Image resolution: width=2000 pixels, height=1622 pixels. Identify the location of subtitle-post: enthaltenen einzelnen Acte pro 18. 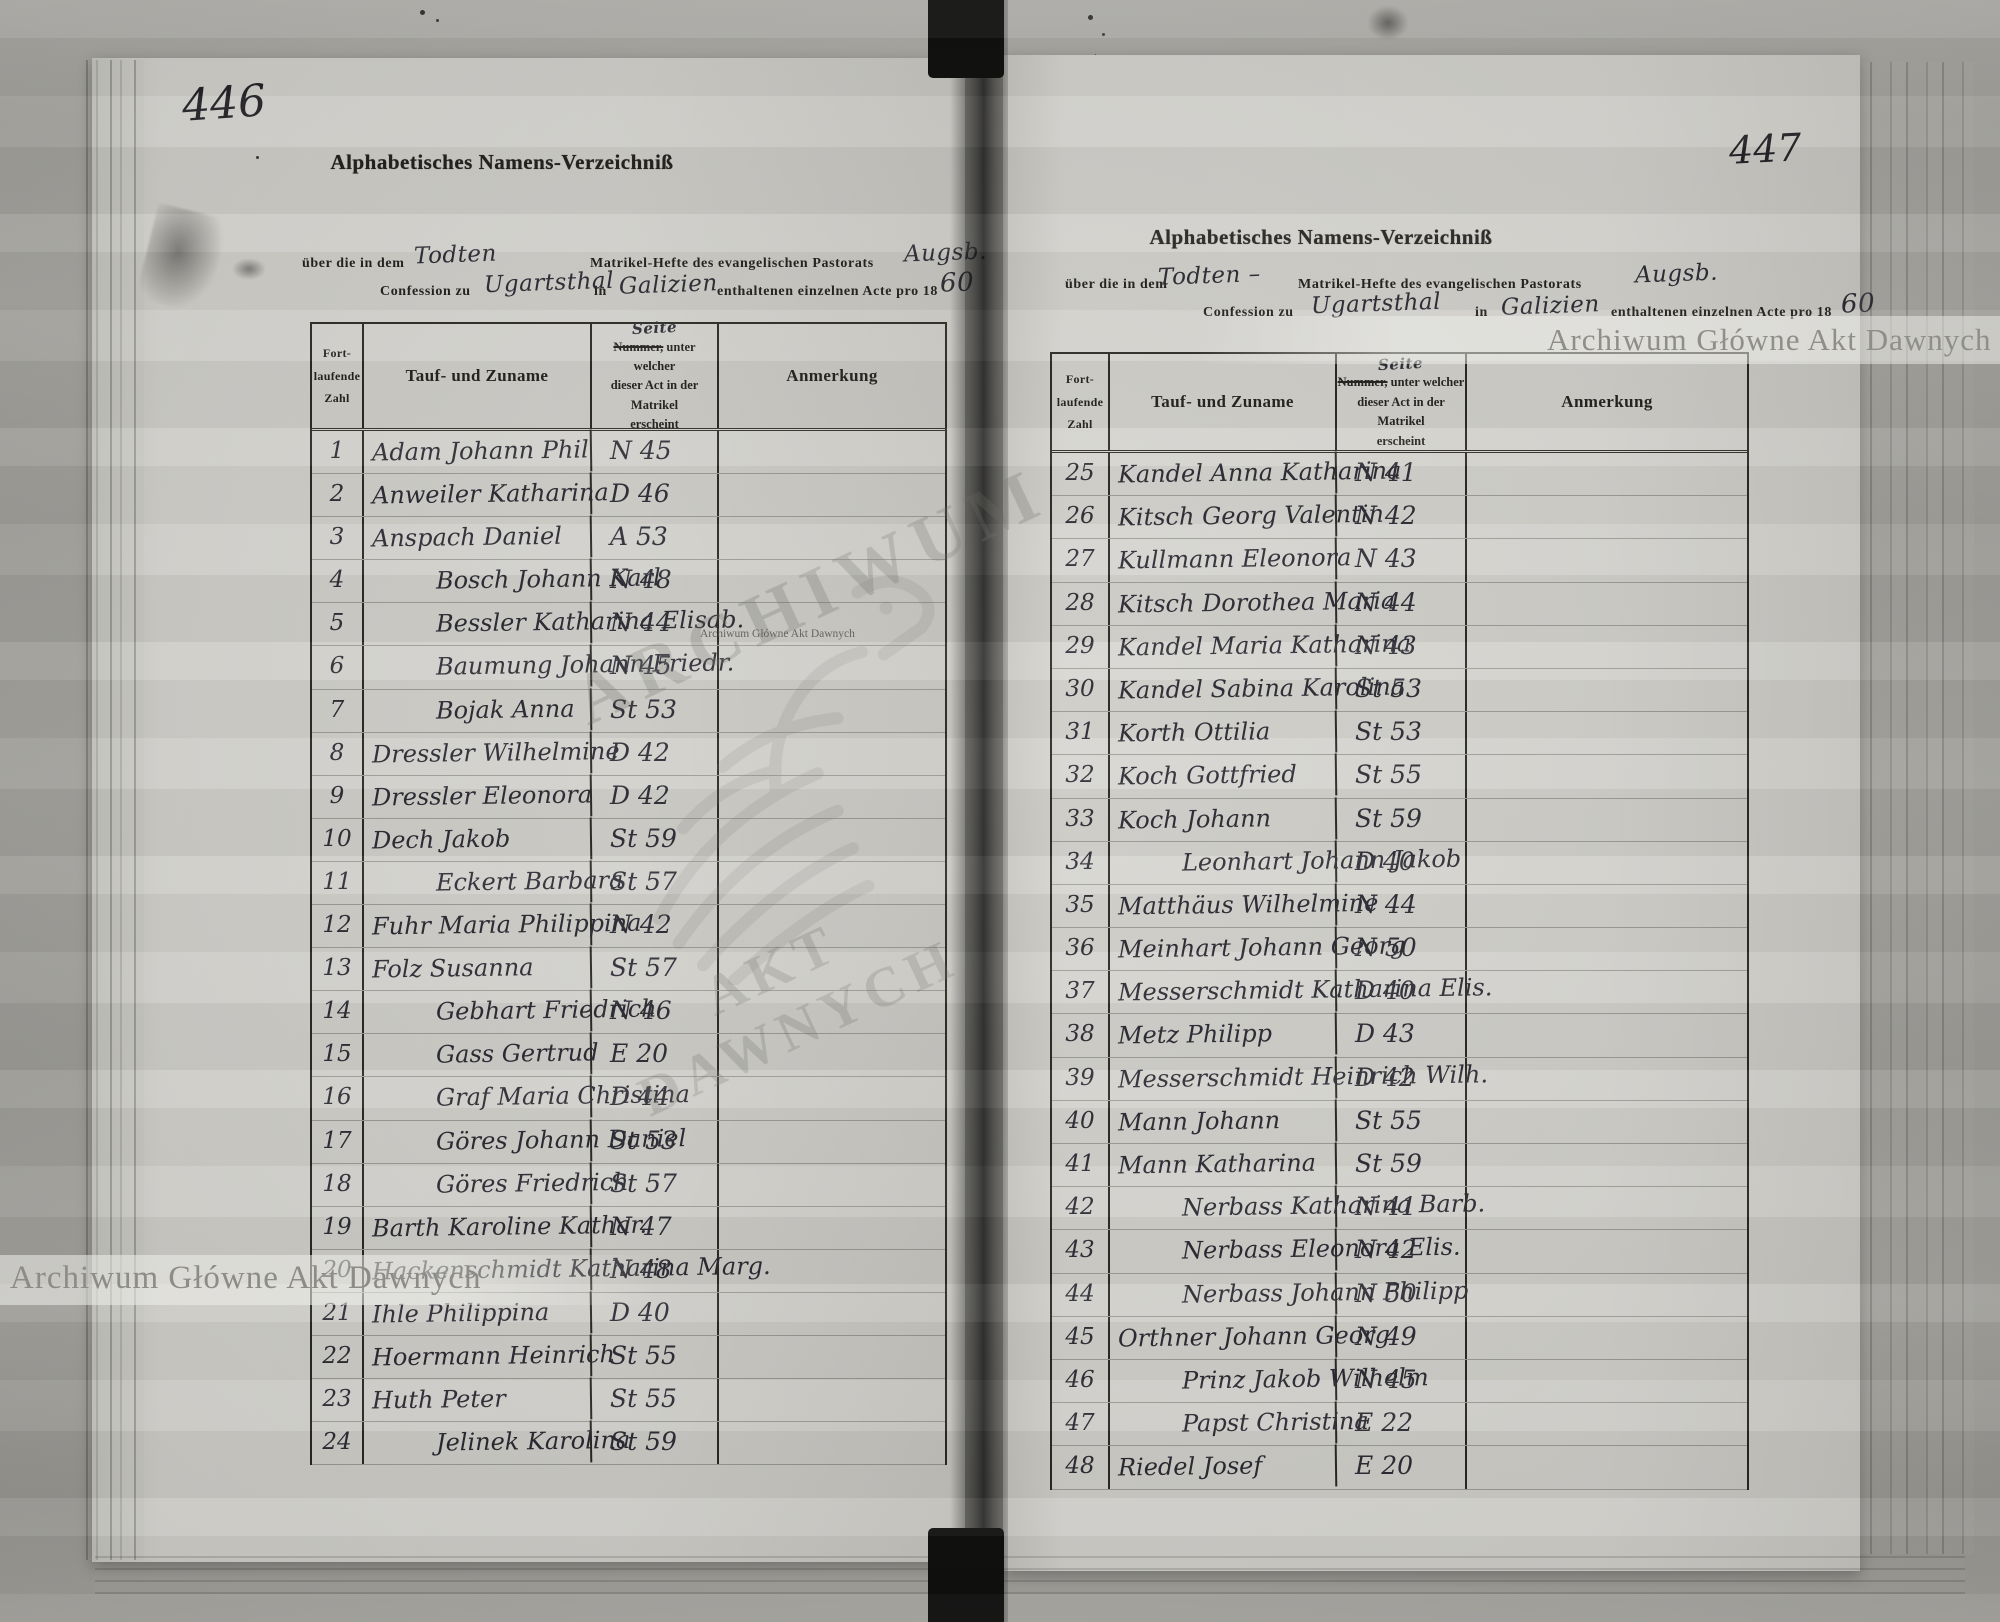
(1721, 312).